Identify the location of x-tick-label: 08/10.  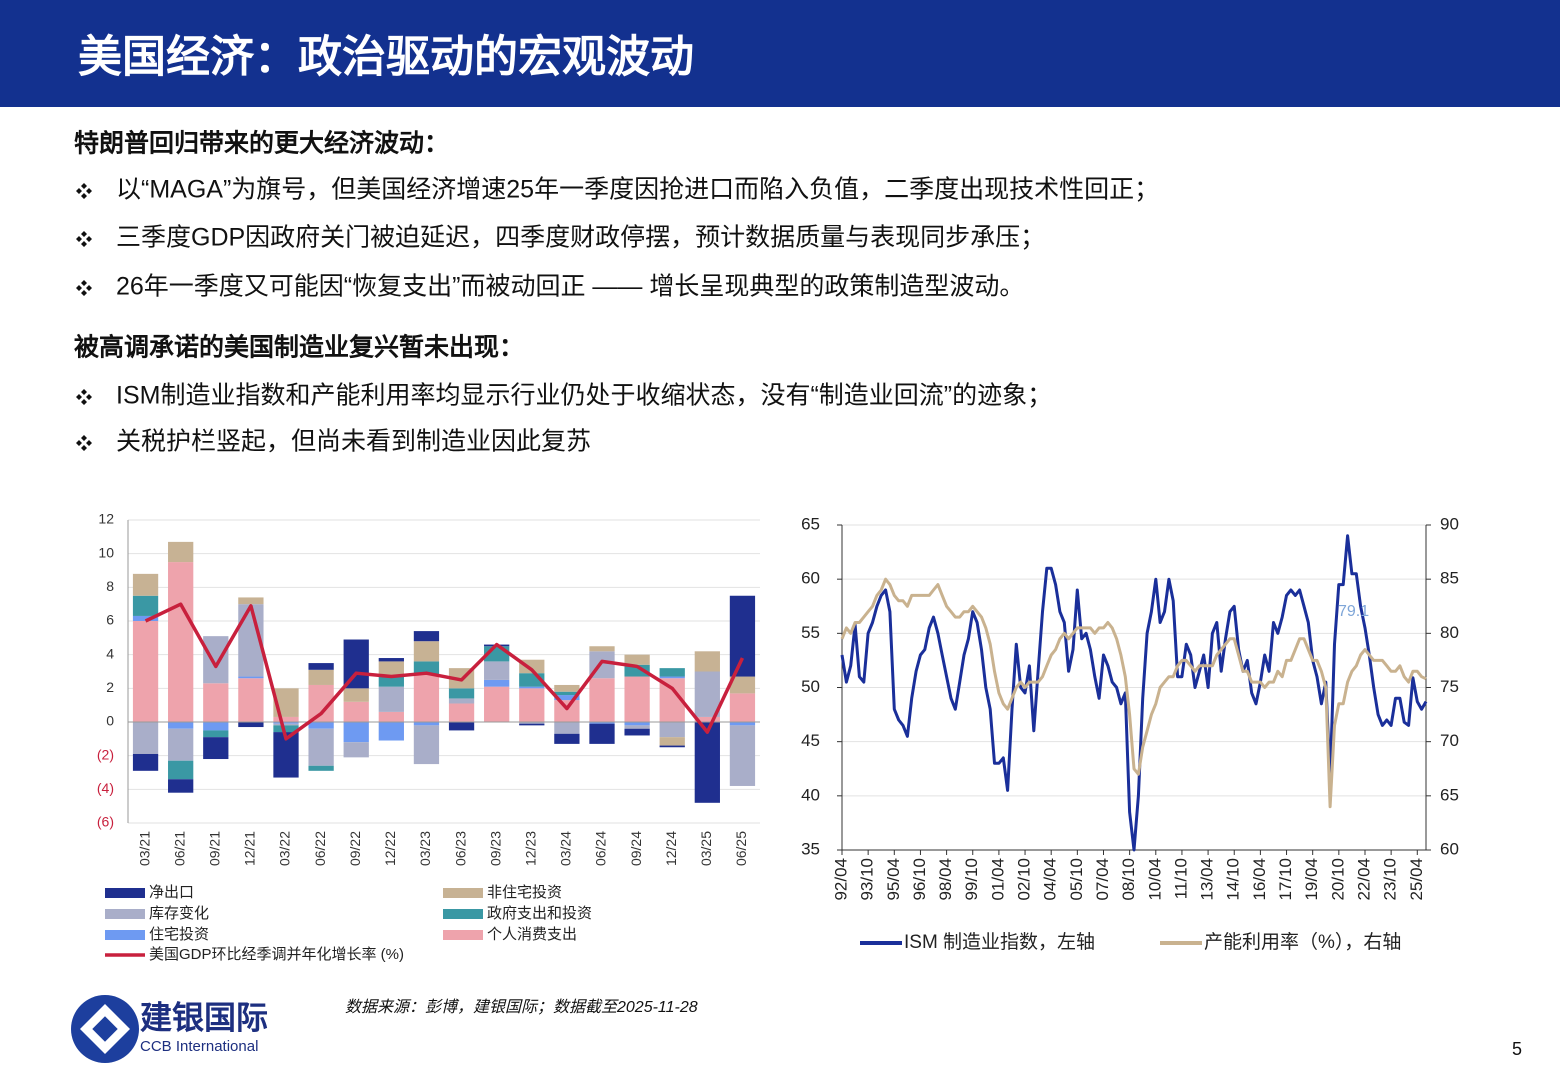
(1128, 879).